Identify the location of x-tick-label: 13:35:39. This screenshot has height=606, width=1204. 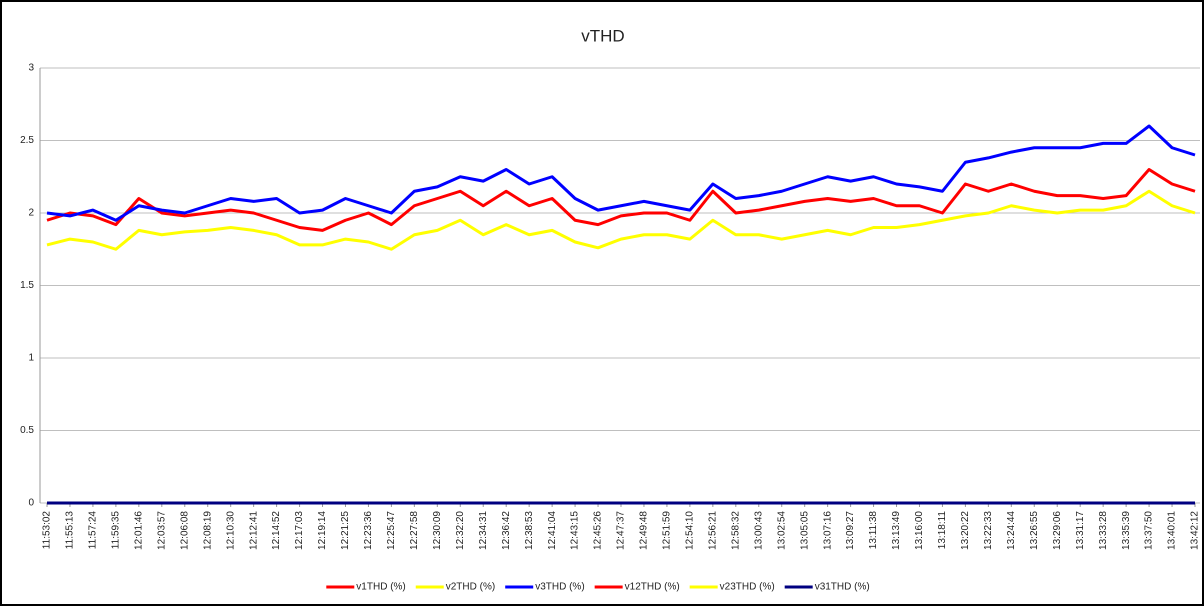
(1126, 530).